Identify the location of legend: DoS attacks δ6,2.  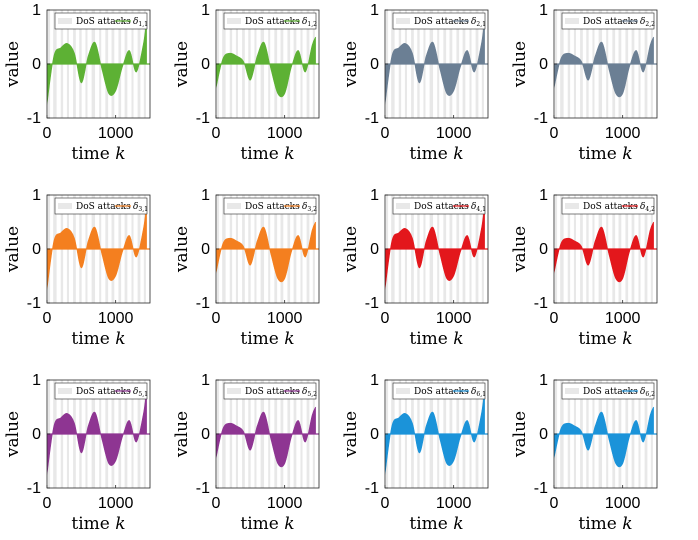
(608, 391).